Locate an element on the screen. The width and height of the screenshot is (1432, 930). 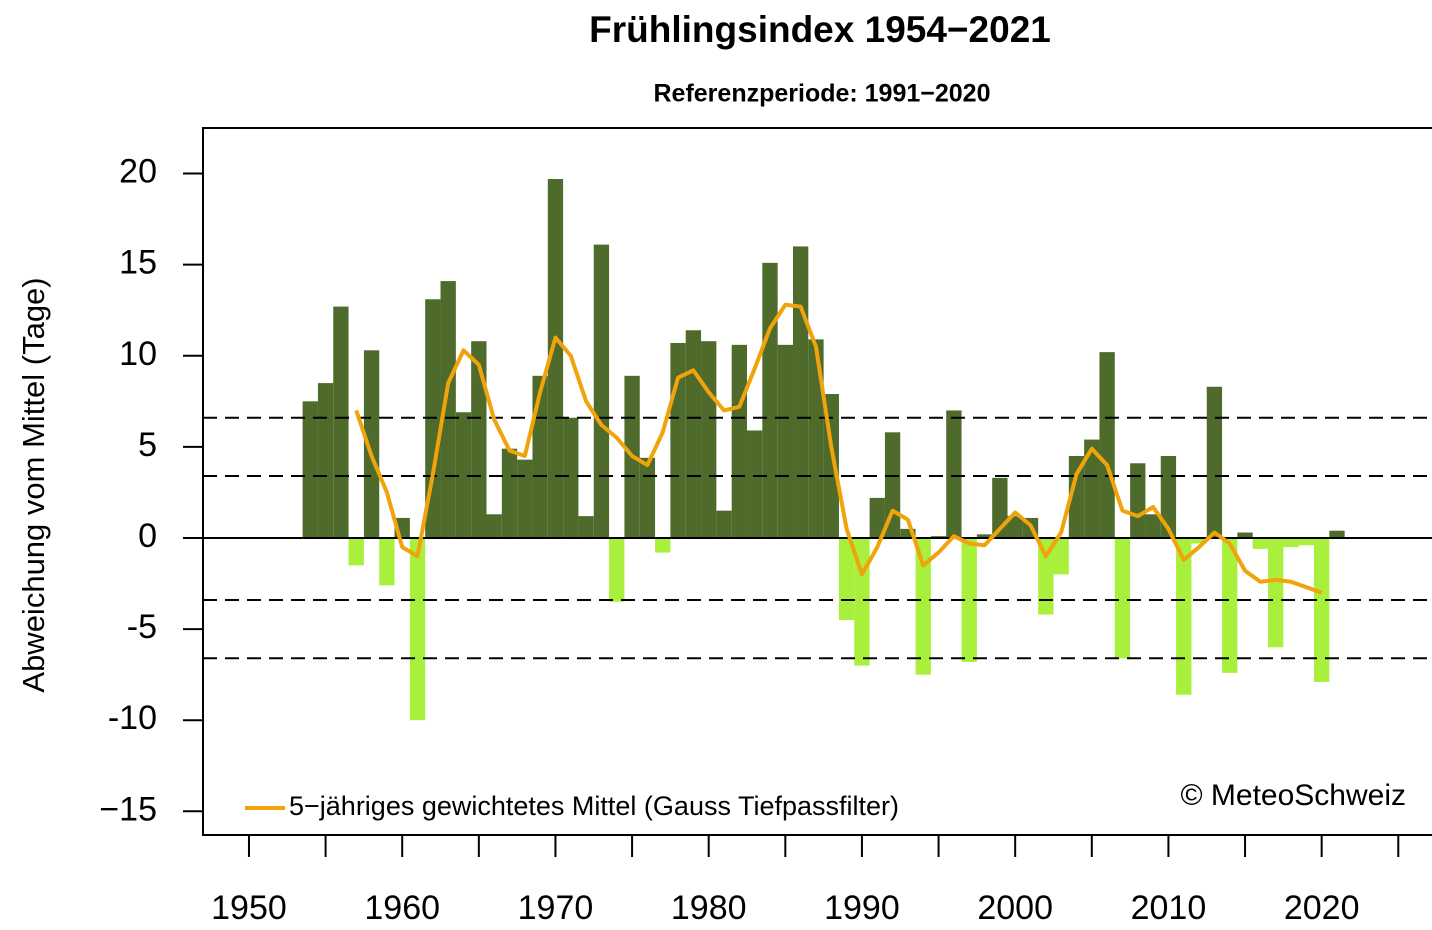
x-tick-label: 2000 is located at coordinates (1015, 908).